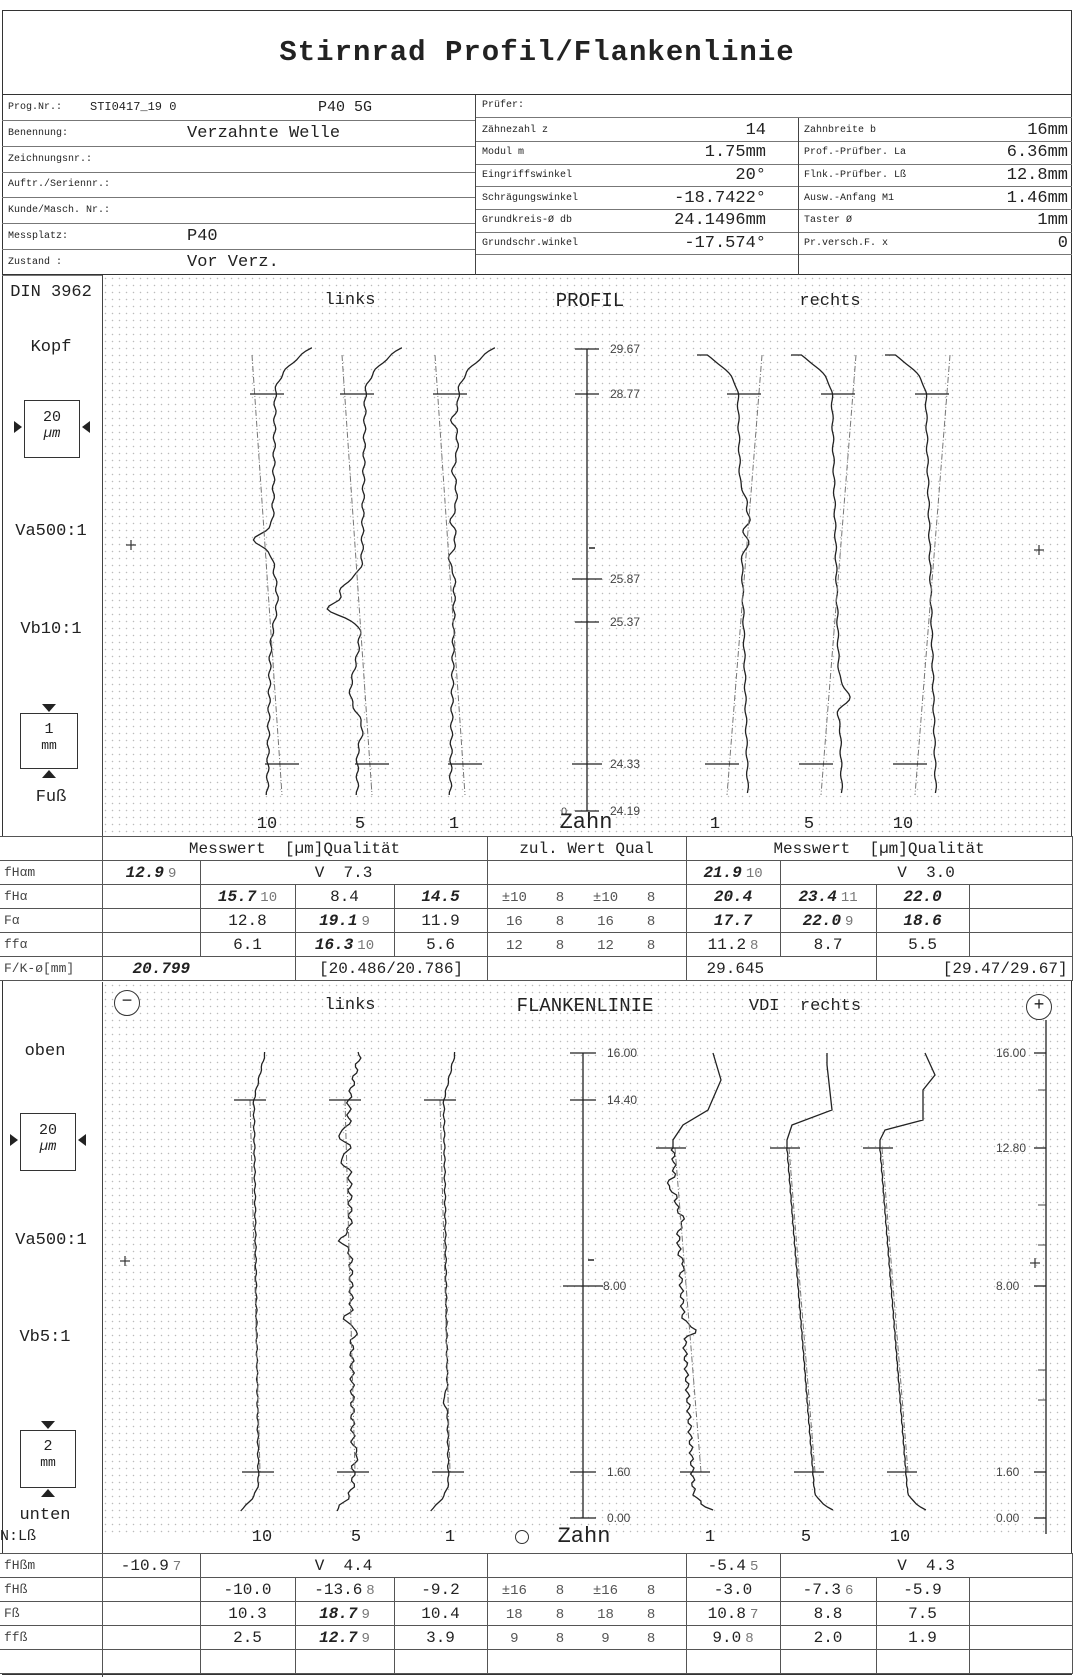 This screenshot has height=1680, width=1074. Describe the element at coordinates (237, 896) in the screenshot. I see `measured-value: 15.7` at that location.